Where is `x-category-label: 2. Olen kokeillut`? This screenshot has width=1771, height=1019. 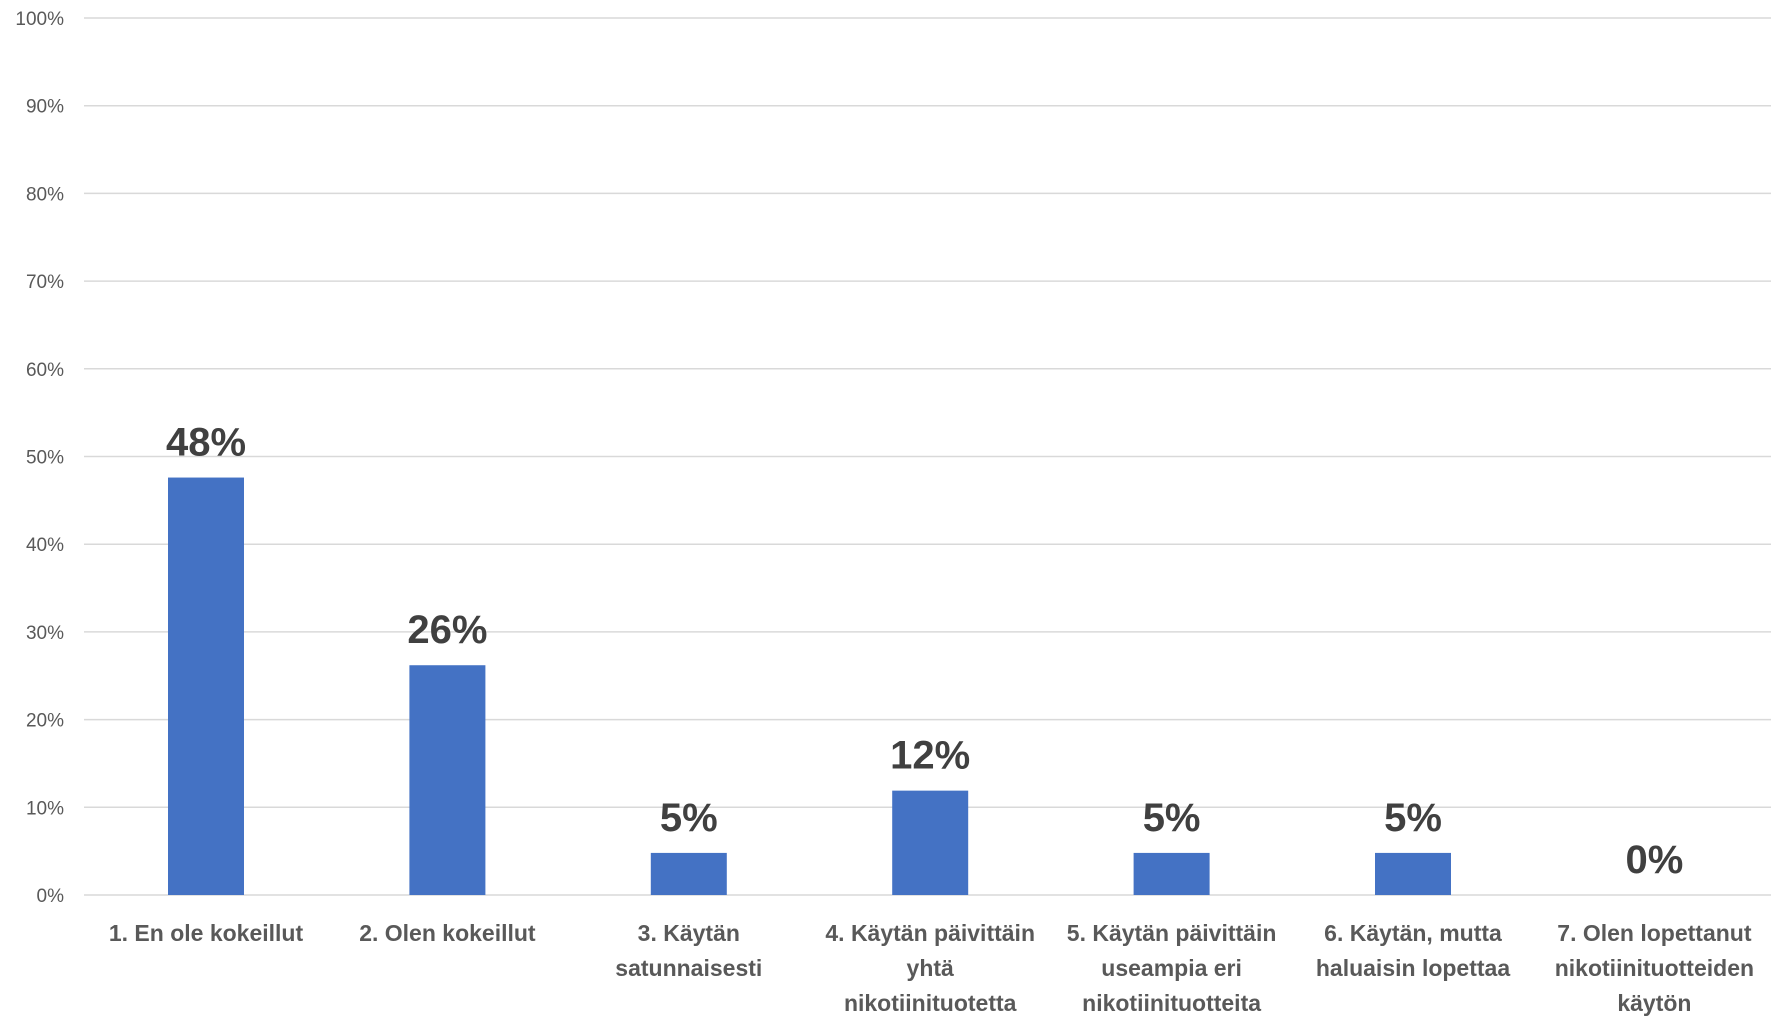
x-category-label: 2. Olen kokeillut is located at coordinates (447, 933).